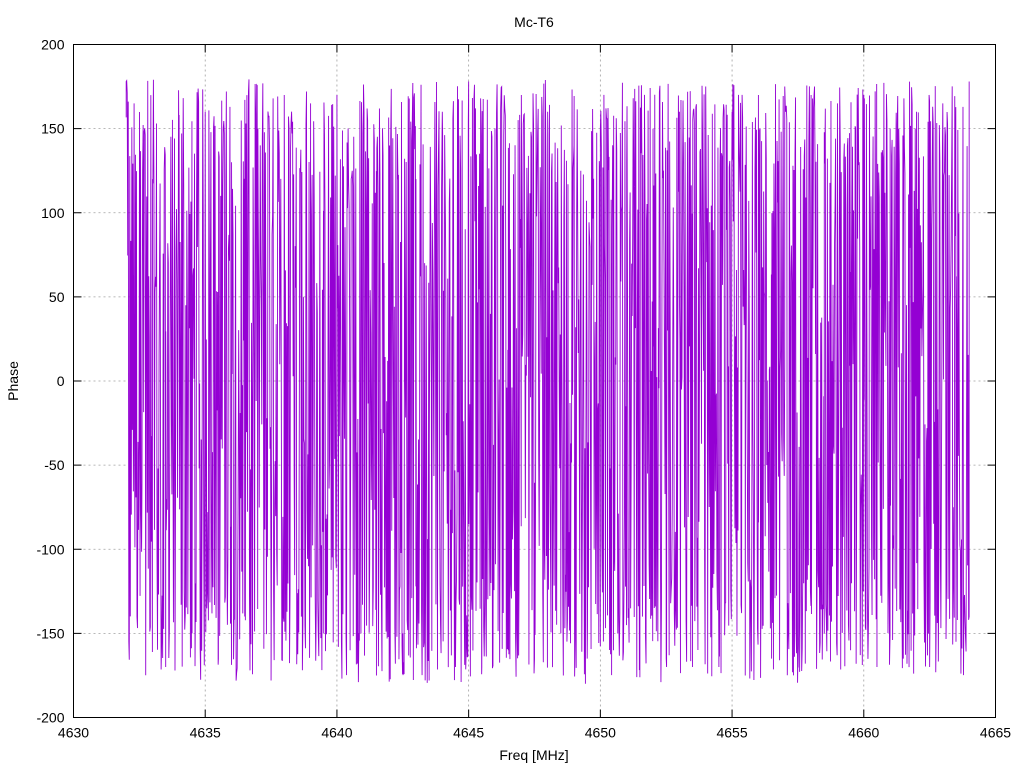  I want to click on y-axis-label: Phase, so click(13, 381).